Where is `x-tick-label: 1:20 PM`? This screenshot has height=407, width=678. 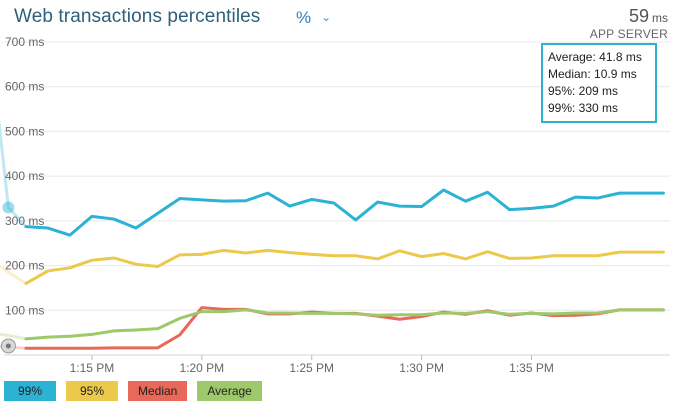 x-tick-label: 1:20 PM is located at coordinates (201, 368).